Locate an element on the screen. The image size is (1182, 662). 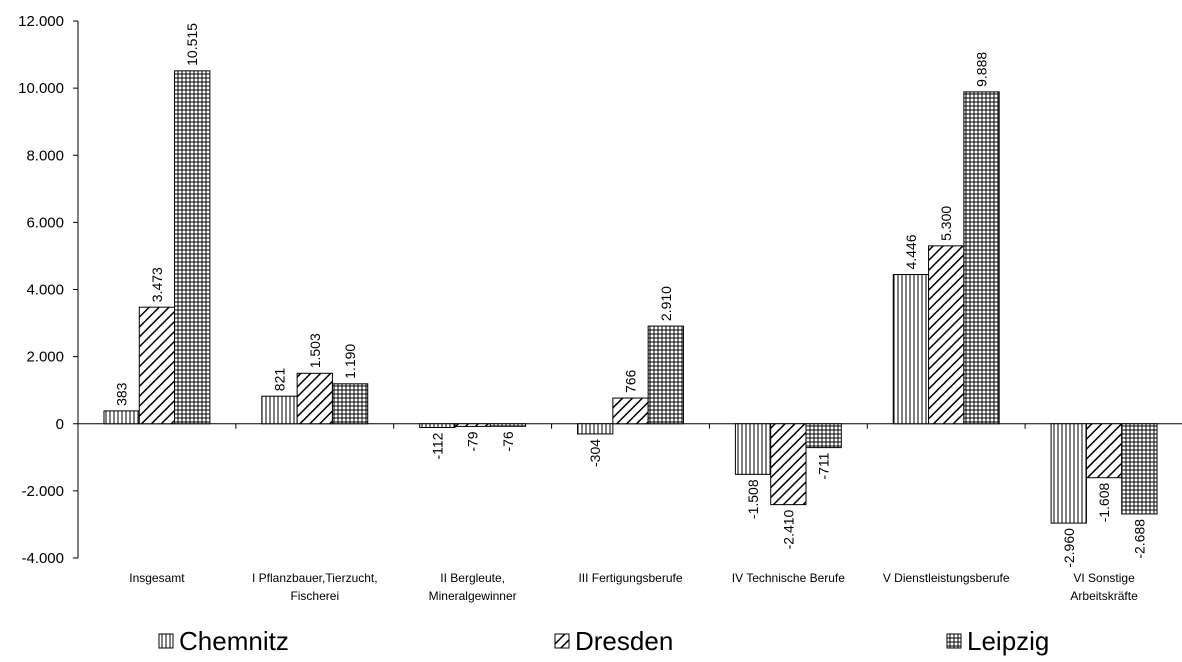
legend-label-leipzig: Leipzig is located at coordinates (1008, 641).